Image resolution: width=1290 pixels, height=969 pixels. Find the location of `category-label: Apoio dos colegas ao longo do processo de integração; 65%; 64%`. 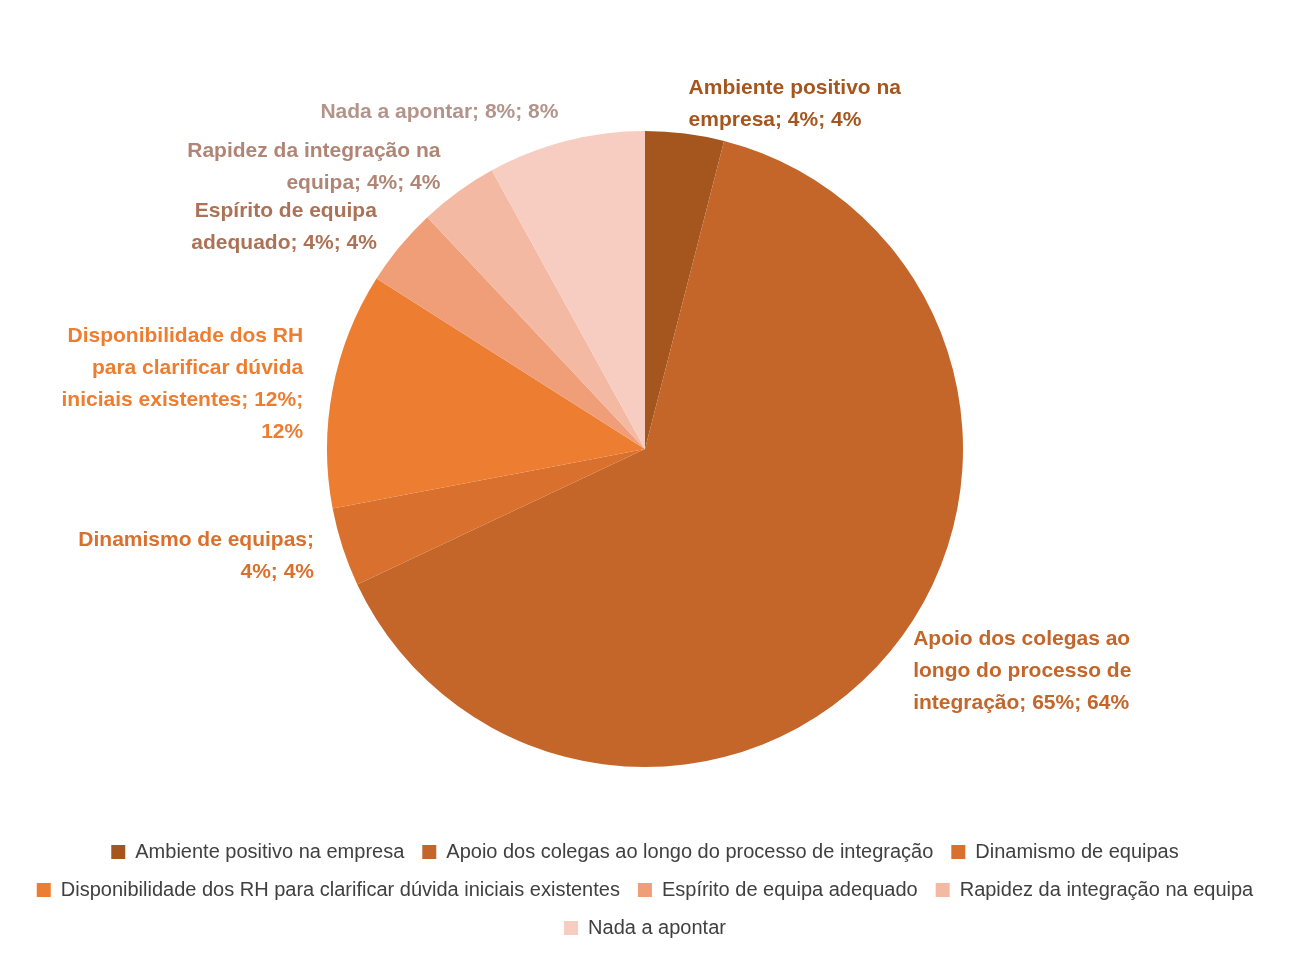

category-label: Apoio dos colegas ao longo do processo de integração; 65%; 64% is located at coordinates (1022, 669).